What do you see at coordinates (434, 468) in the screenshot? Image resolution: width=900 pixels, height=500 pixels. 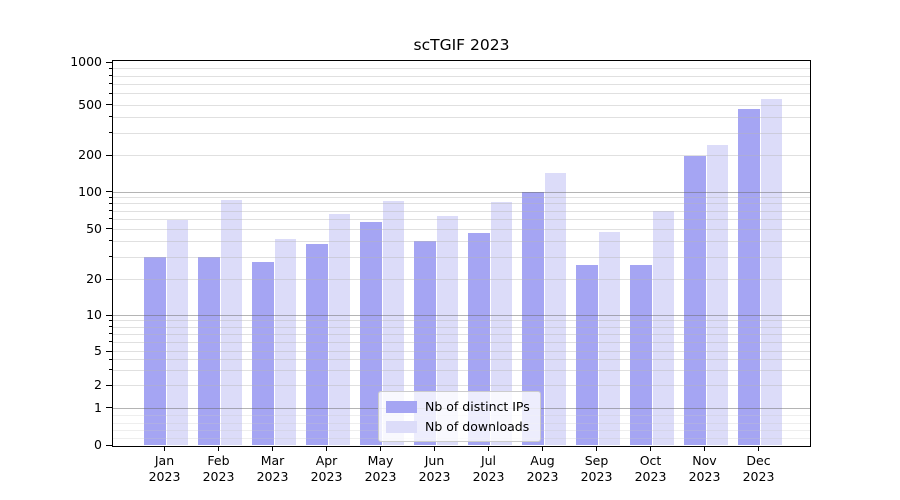 I see `x-tick-label: Jun 2023` at bounding box center [434, 468].